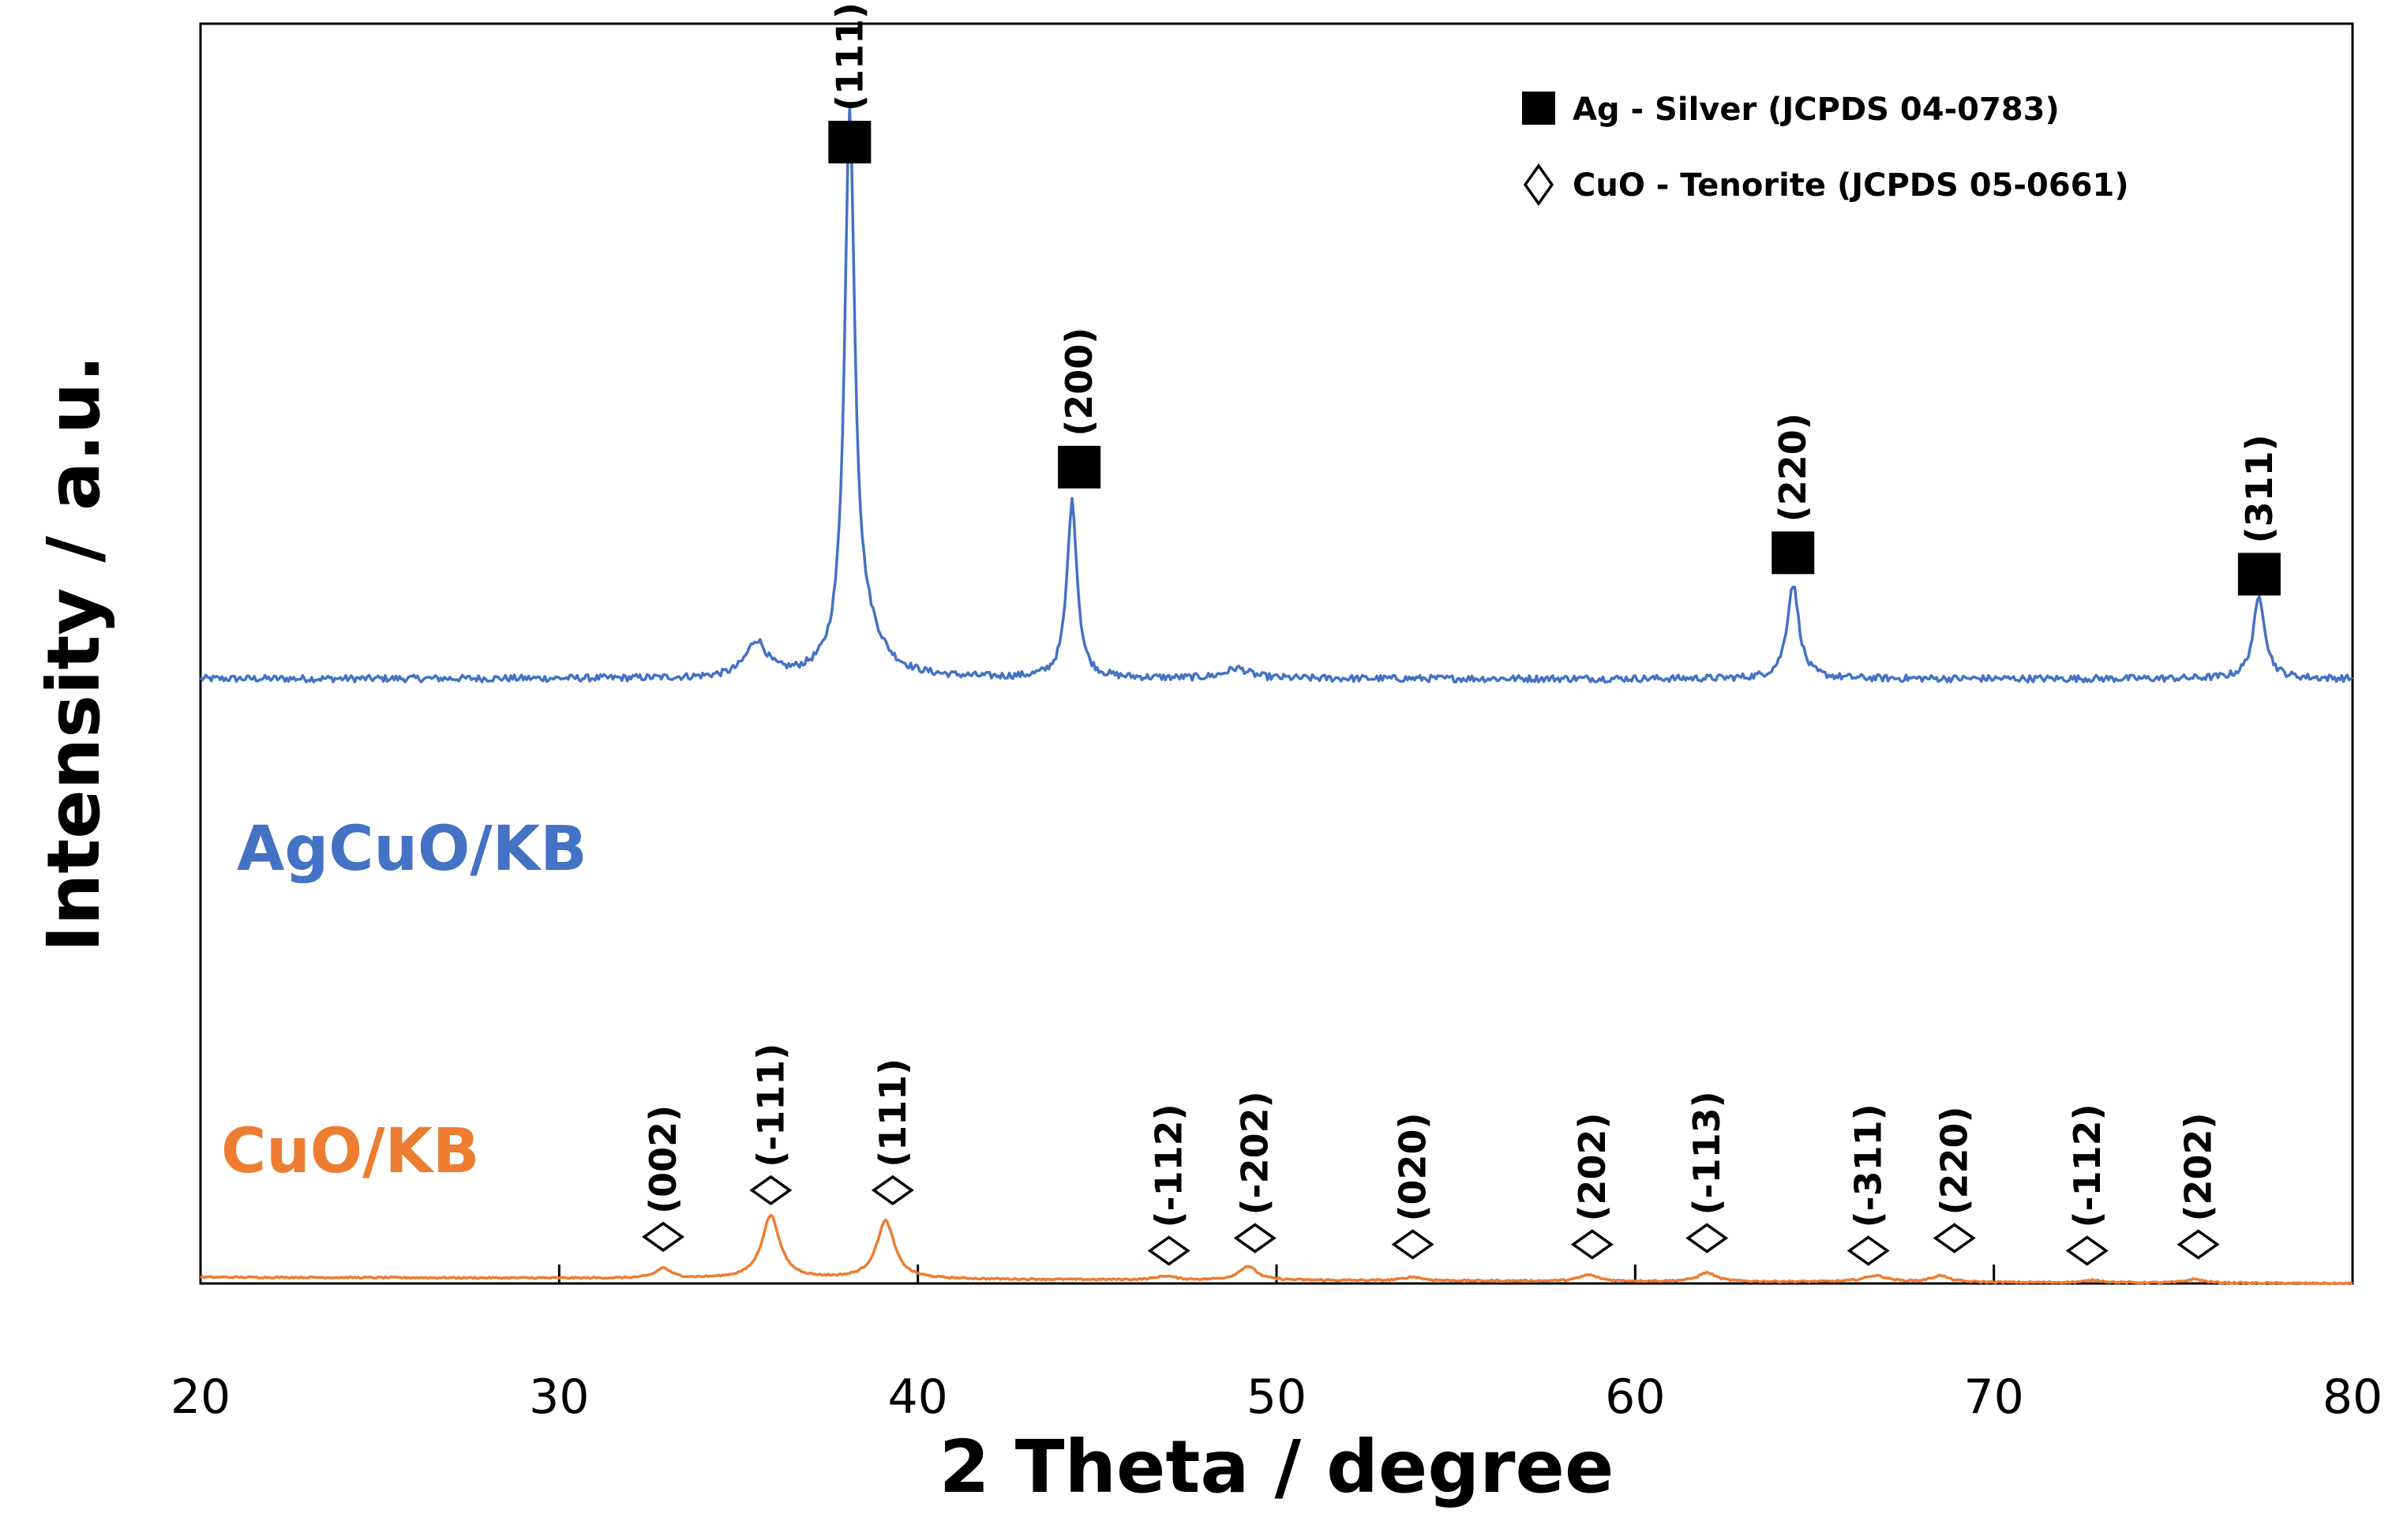 The height and width of the screenshot is (1540, 2407). Describe the element at coordinates (1413, 1166) in the screenshot. I see `peak-label: (020)` at that location.